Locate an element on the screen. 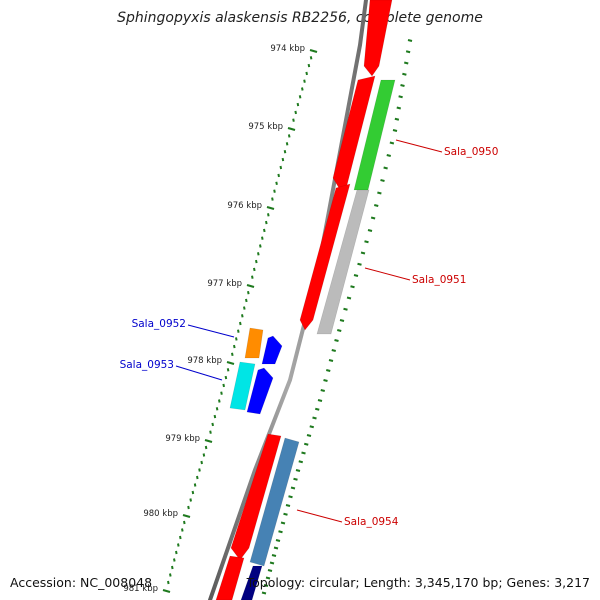 The width and height of the screenshot is (600, 600). gene-sala-0952-arrow is located at coordinates (272, 350).